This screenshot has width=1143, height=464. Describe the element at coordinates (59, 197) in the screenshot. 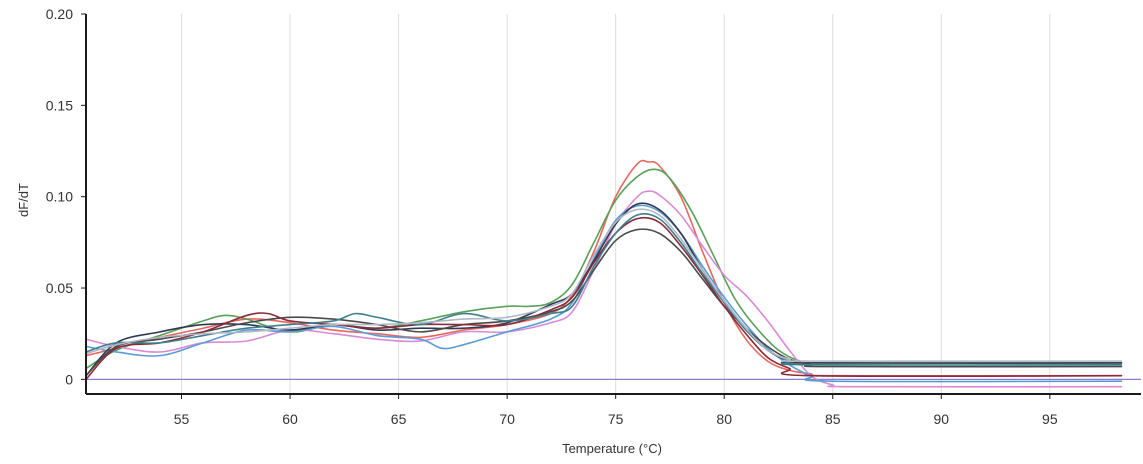

I see `y-tick-label: 0.10` at that location.